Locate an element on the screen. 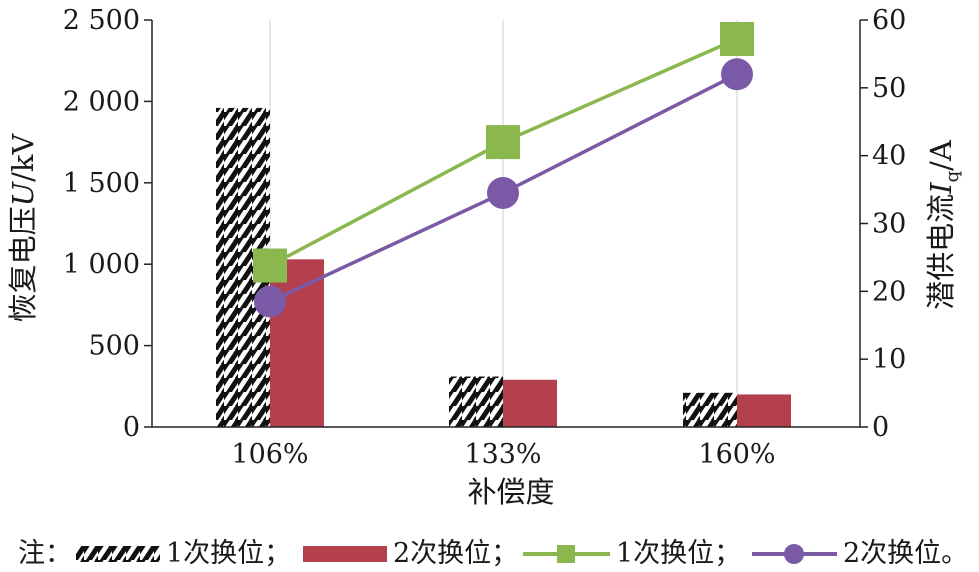  marker-s0-c1 is located at coordinates (503, 142).